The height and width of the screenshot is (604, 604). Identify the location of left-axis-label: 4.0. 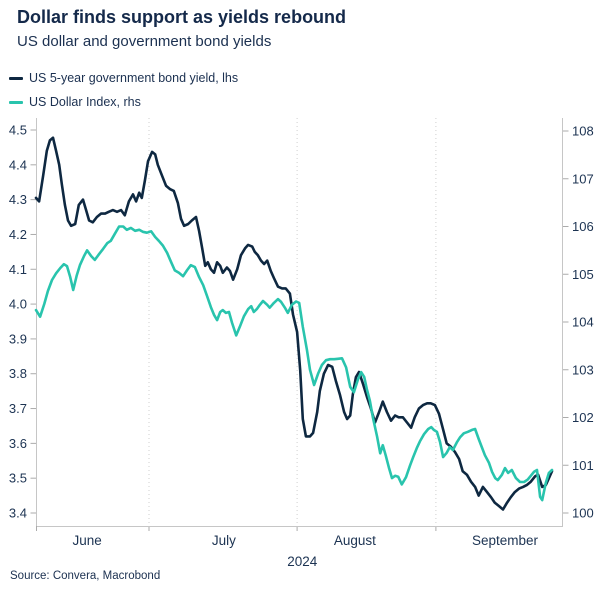
(18, 304).